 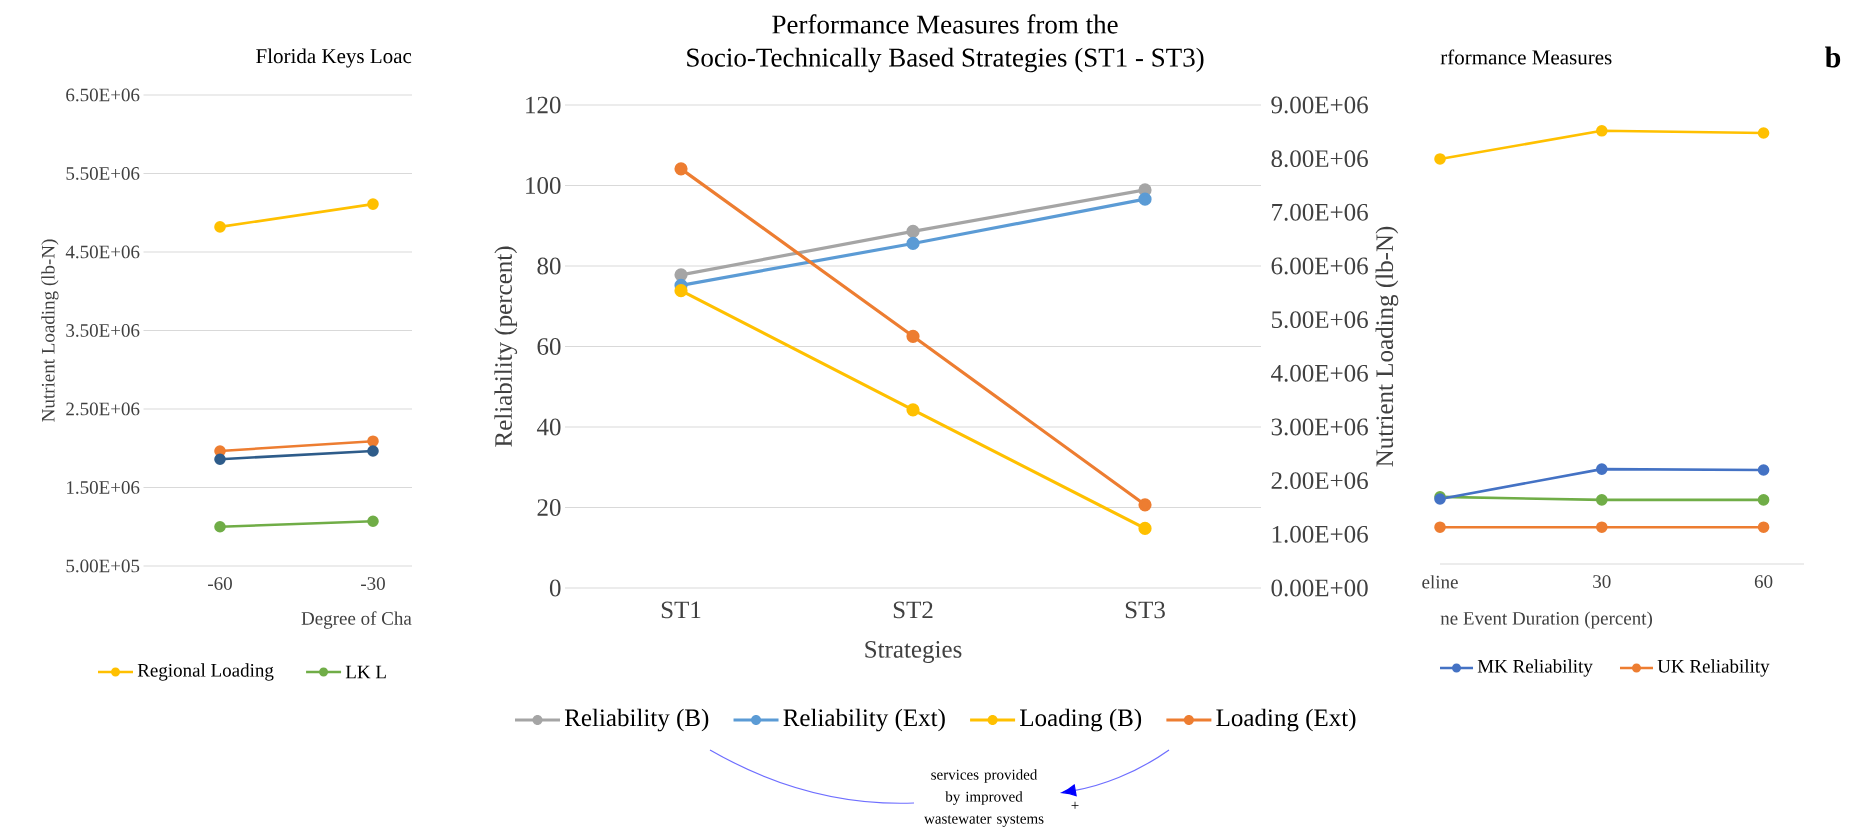 I want to click on y2-tick-label: 1.00E+06, so click(x=1320, y=534).